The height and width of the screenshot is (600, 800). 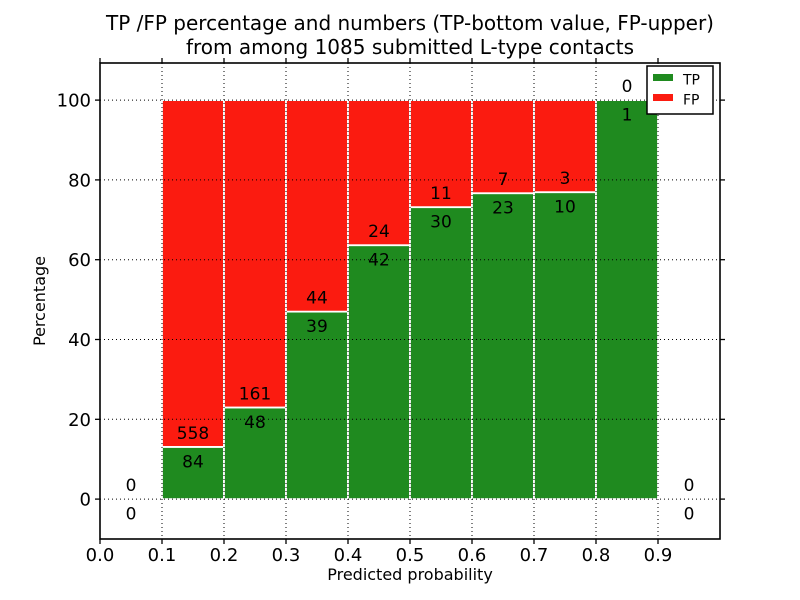 What do you see at coordinates (255, 394) in the screenshot?
I see `fp-count-label: 161` at bounding box center [255, 394].